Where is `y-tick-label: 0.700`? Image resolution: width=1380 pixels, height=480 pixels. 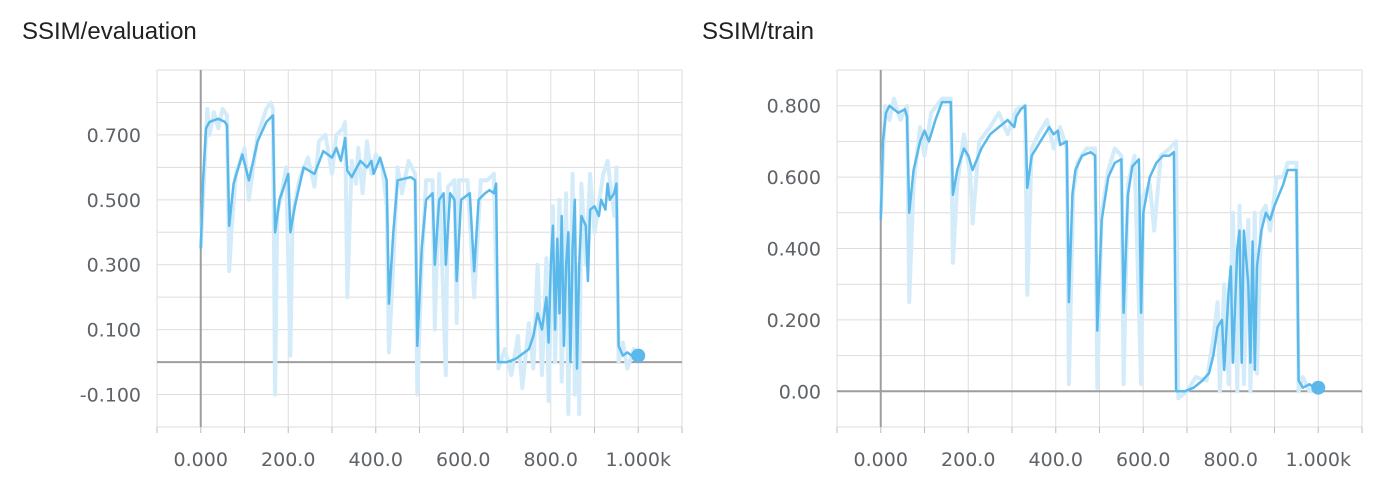 y-tick-label: 0.700 is located at coordinates (114, 136).